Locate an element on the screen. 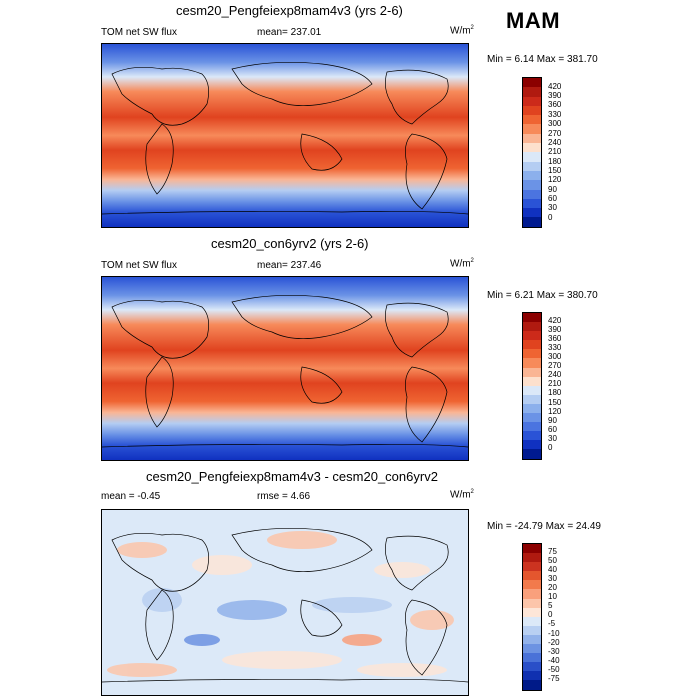 The width and height of the screenshot is (700, 700). panel-3-rmse-label: rmse = 4.66 is located at coordinates (284, 496).